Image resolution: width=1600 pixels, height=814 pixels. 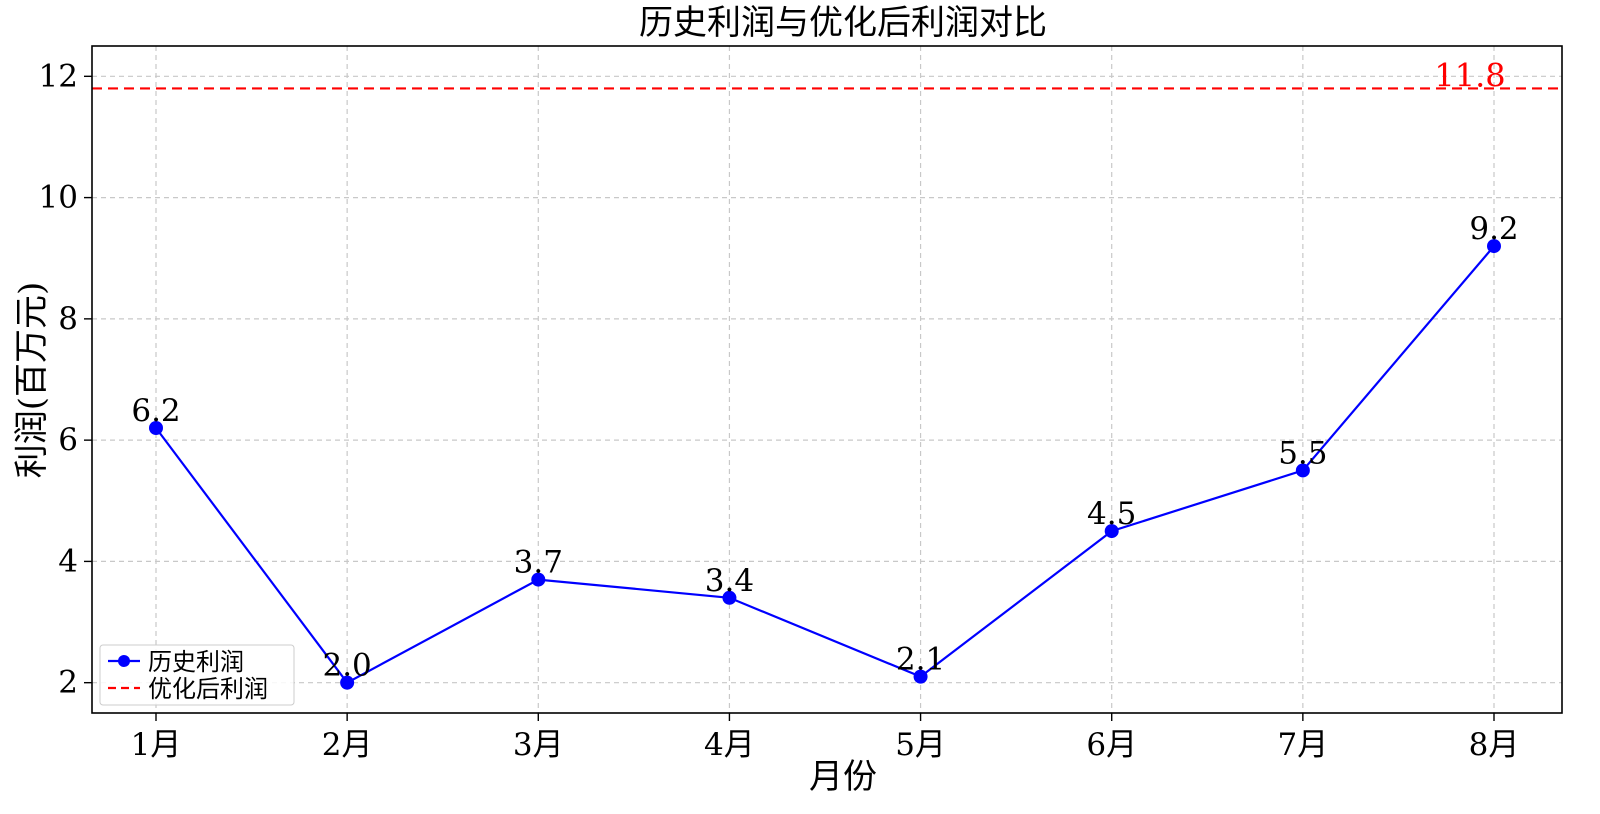 What do you see at coordinates (729, 745) in the screenshot?
I see `x-tick-label: 4月` at bounding box center [729, 745].